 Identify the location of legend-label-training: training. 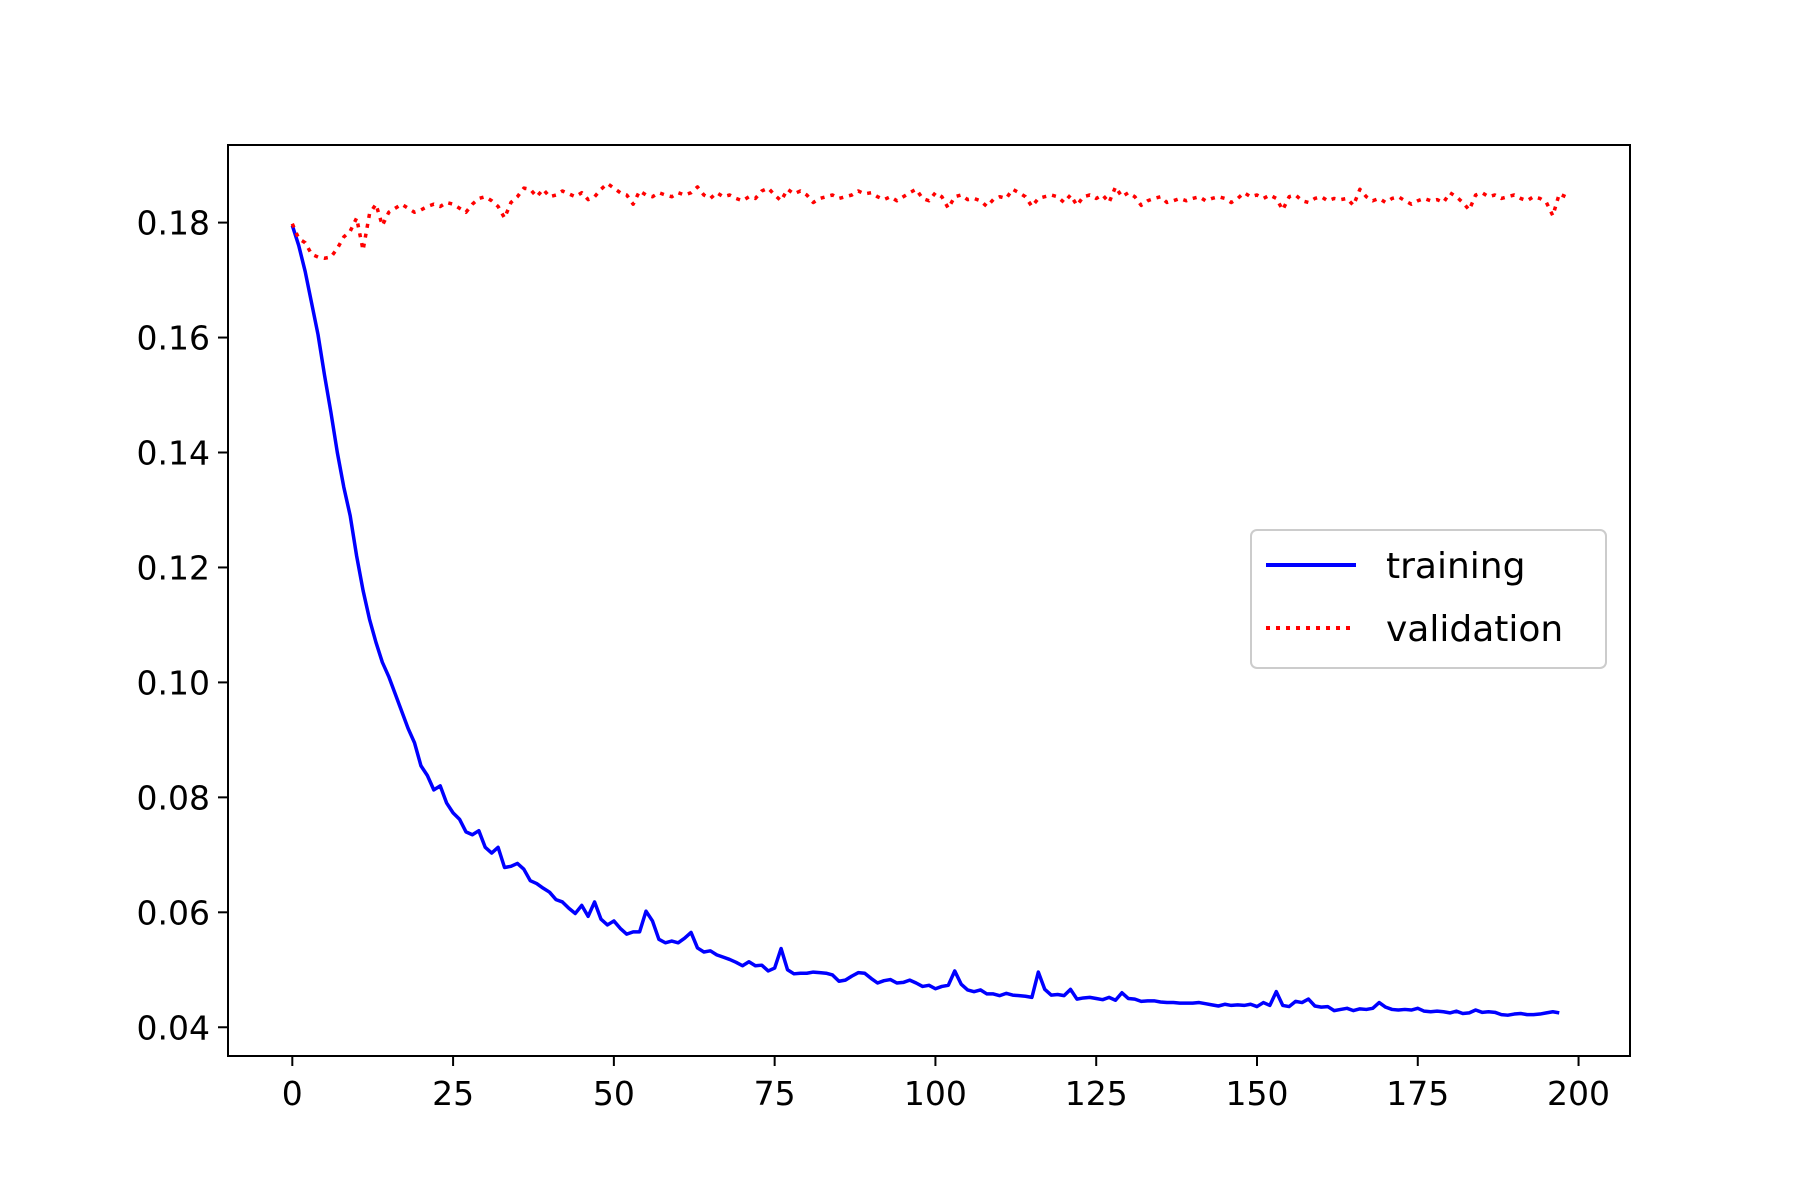
(1455, 566).